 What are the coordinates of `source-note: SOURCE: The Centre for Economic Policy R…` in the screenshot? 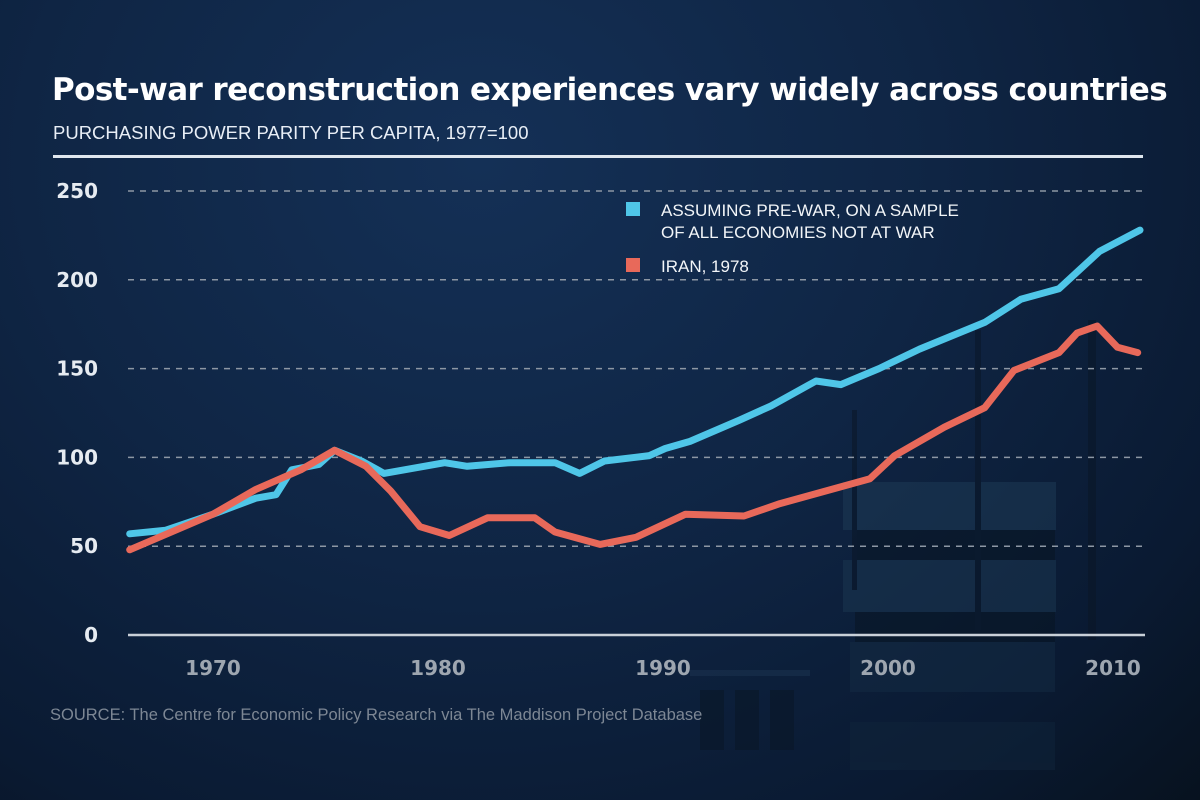 It's located at (376, 715).